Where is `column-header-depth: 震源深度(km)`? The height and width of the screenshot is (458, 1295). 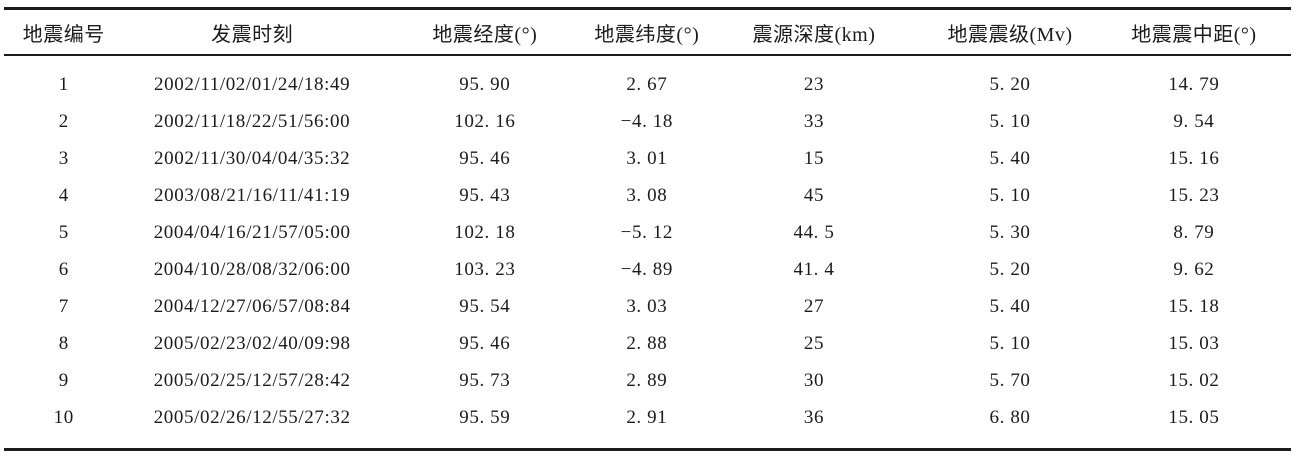
column-header-depth: 震源深度(km) is located at coordinates (814, 32).